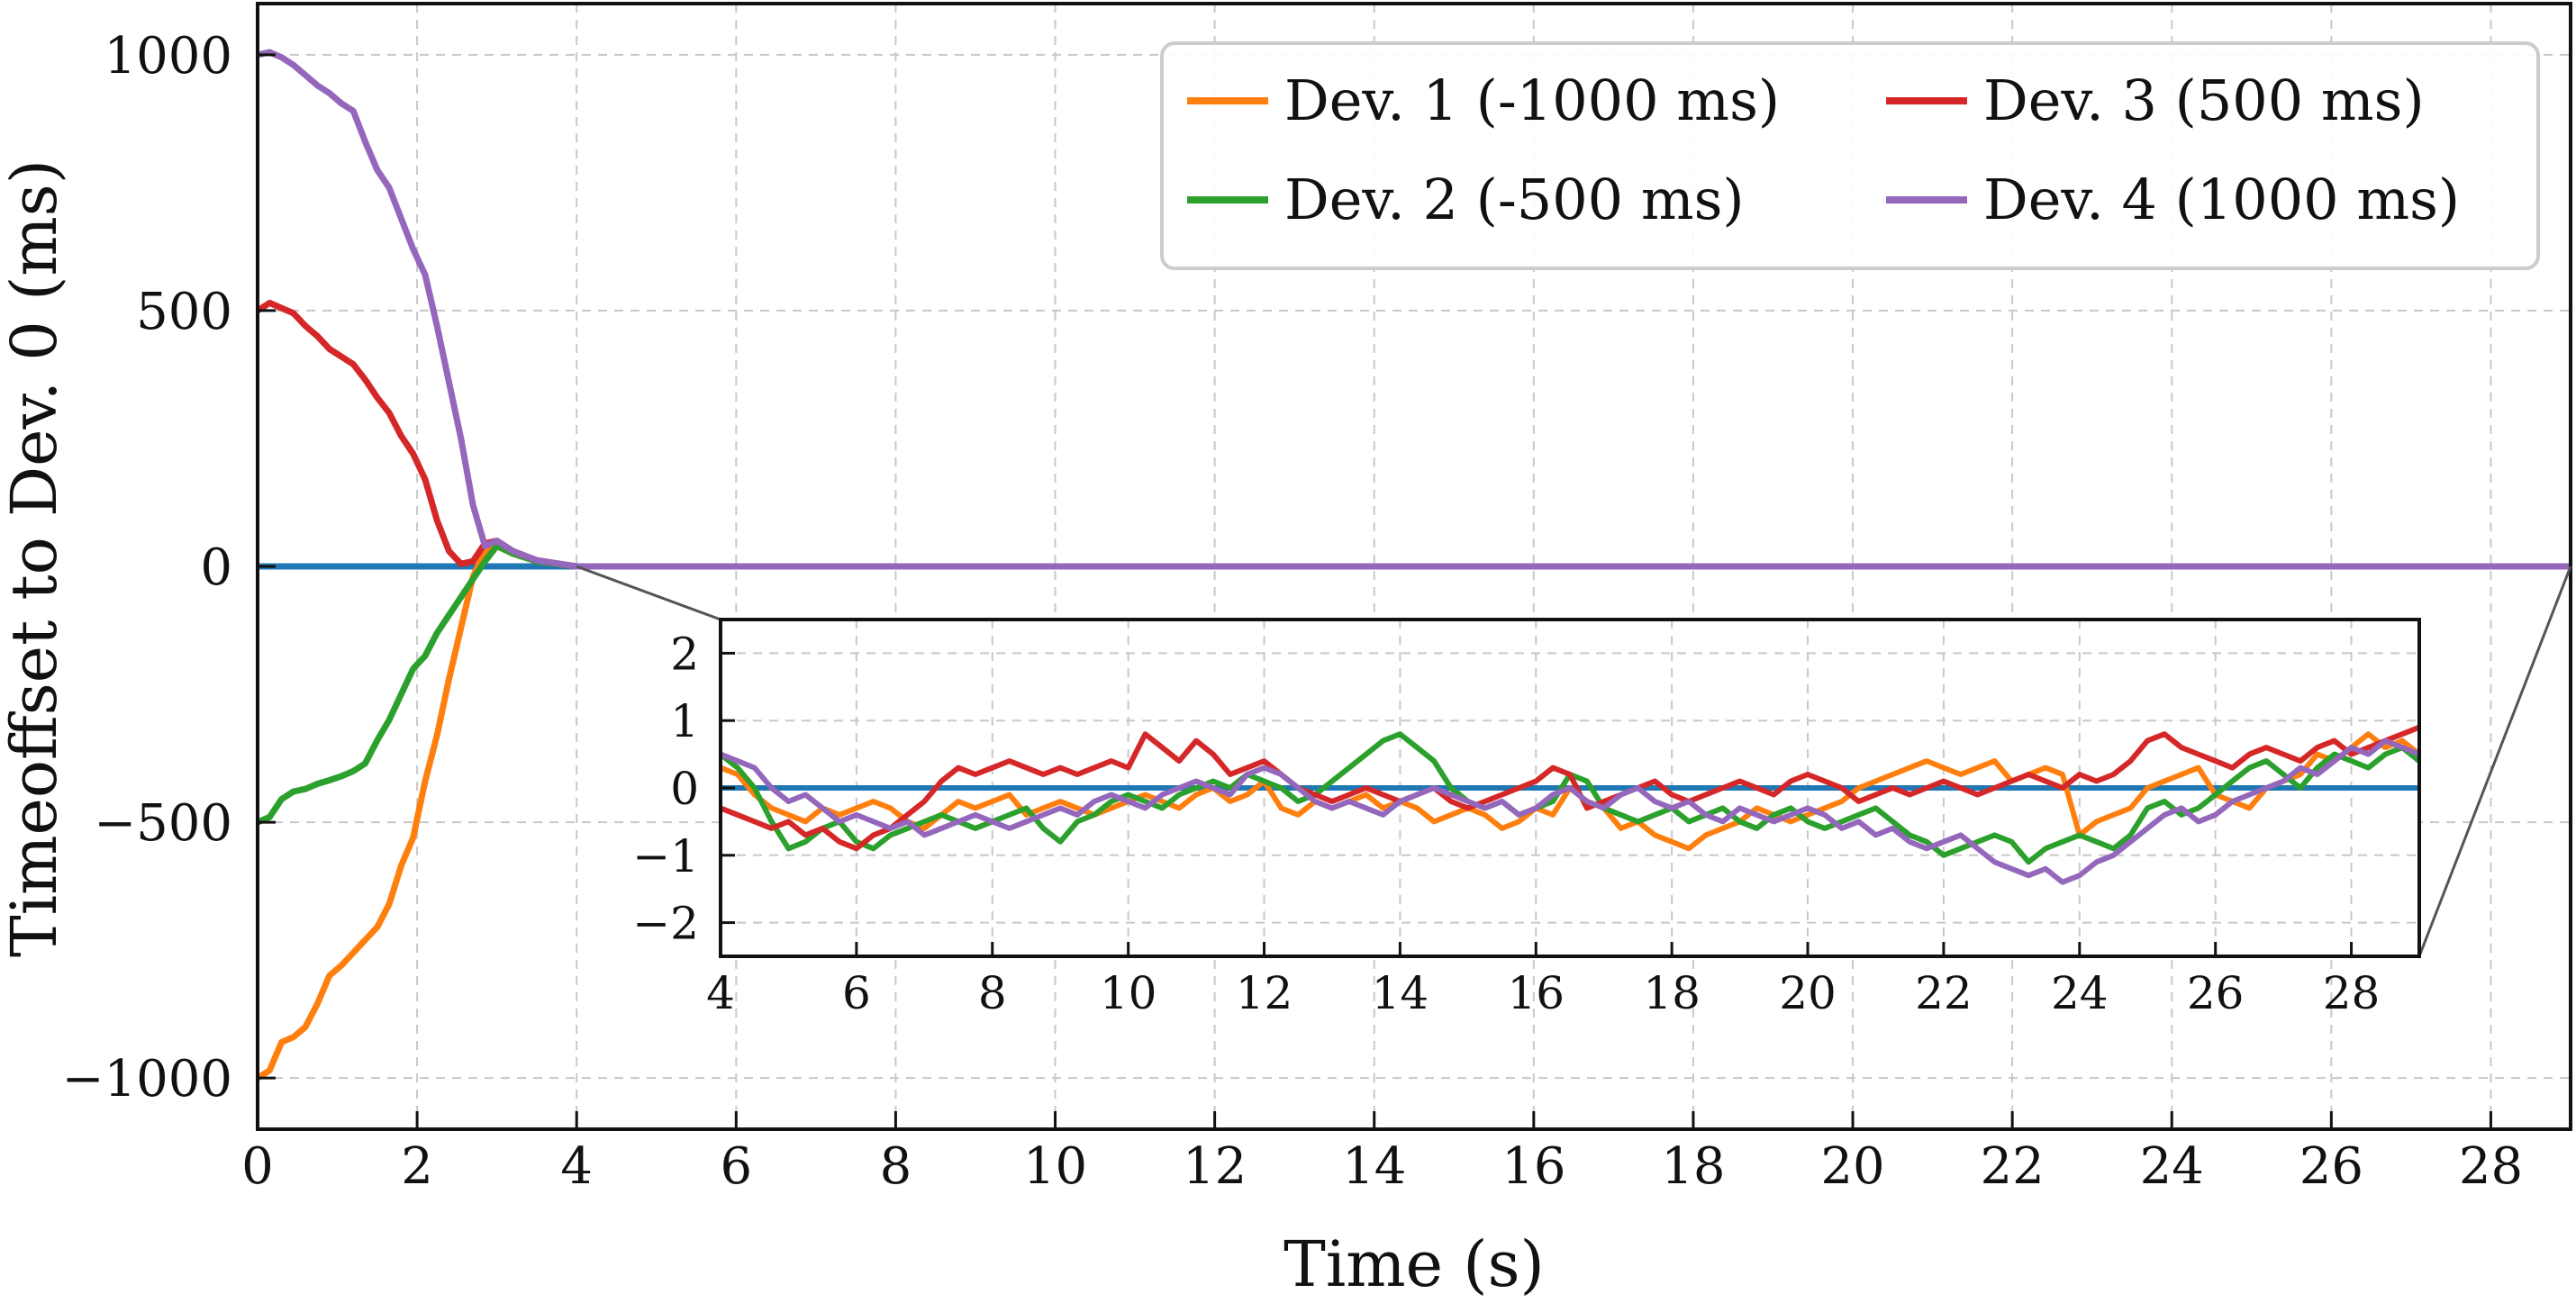 The width and height of the screenshot is (2576, 1303). What do you see at coordinates (665, 924) in the screenshot?
I see `inset-y-tick-label-0: −2` at bounding box center [665, 924].